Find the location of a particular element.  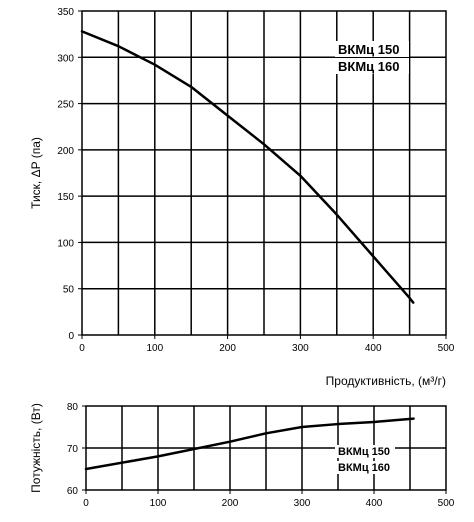

y-tick-label: 60 is located at coordinates (73, 491).